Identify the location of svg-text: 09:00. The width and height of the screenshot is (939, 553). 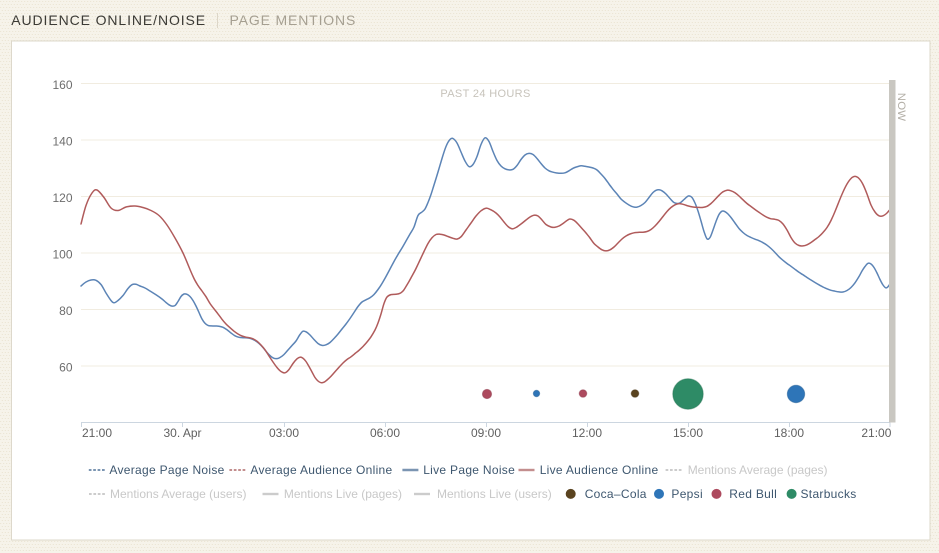
(486, 433).